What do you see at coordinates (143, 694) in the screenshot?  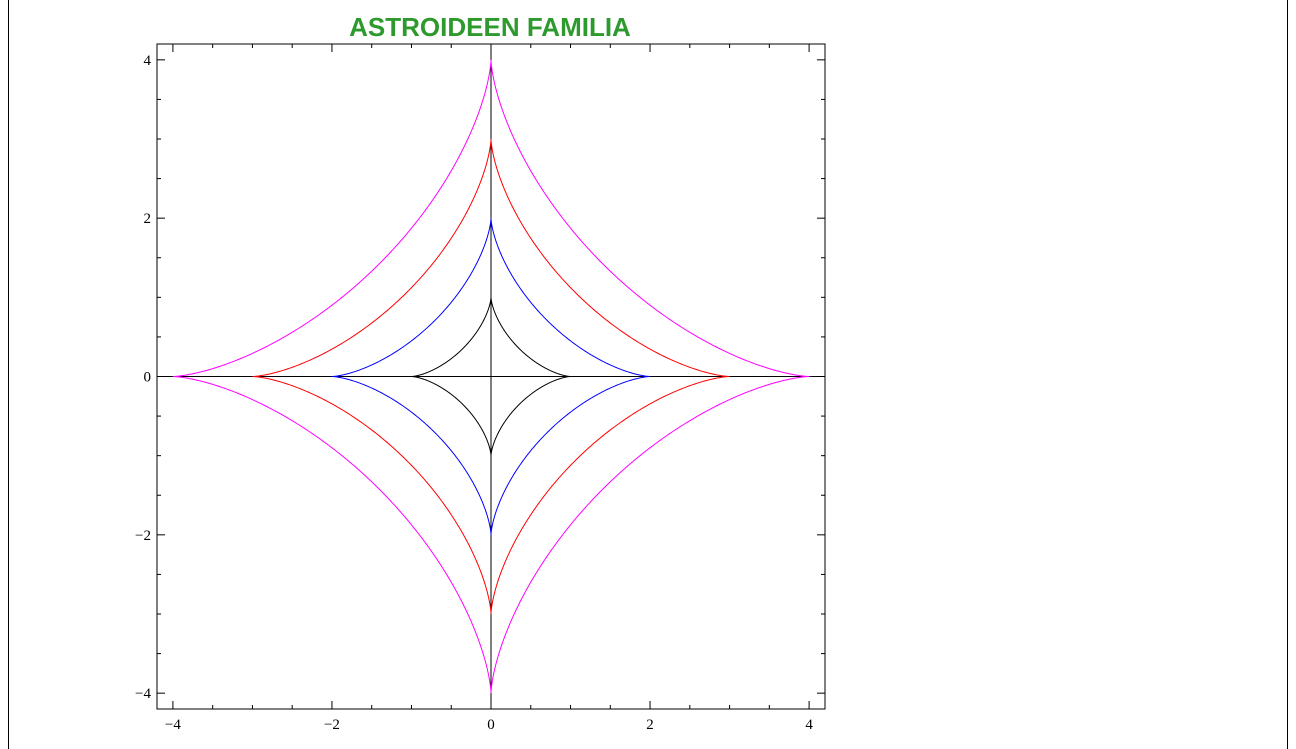 I see `y-tick-label: −4` at bounding box center [143, 694].